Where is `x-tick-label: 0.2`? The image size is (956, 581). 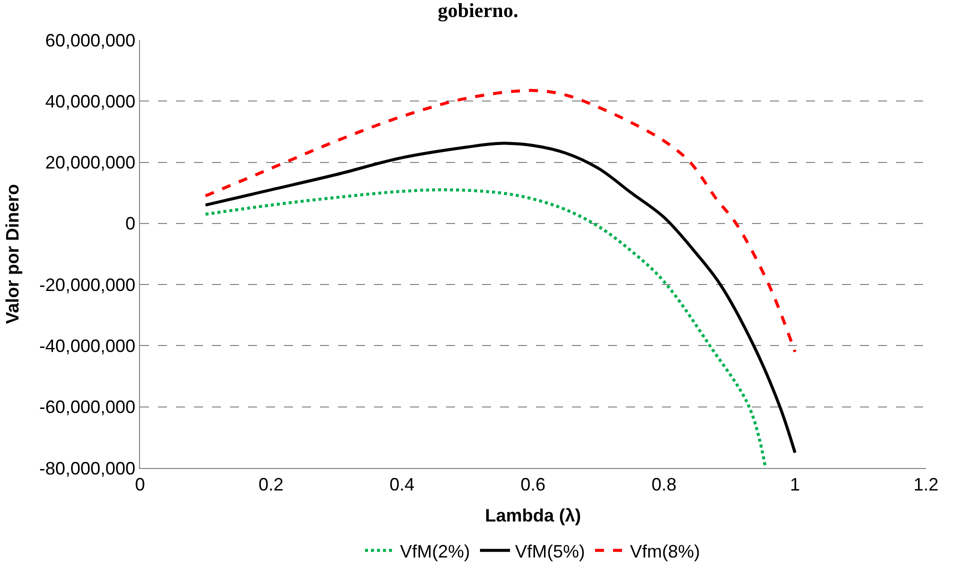
x-tick-label: 0.2 is located at coordinates (271, 484).